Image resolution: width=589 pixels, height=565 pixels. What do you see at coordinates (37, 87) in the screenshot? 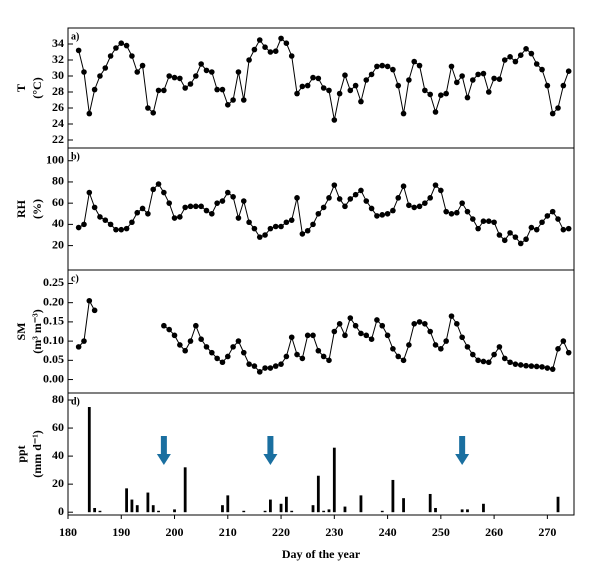
I see `y-axis-label: (°C)` at bounding box center [37, 87].